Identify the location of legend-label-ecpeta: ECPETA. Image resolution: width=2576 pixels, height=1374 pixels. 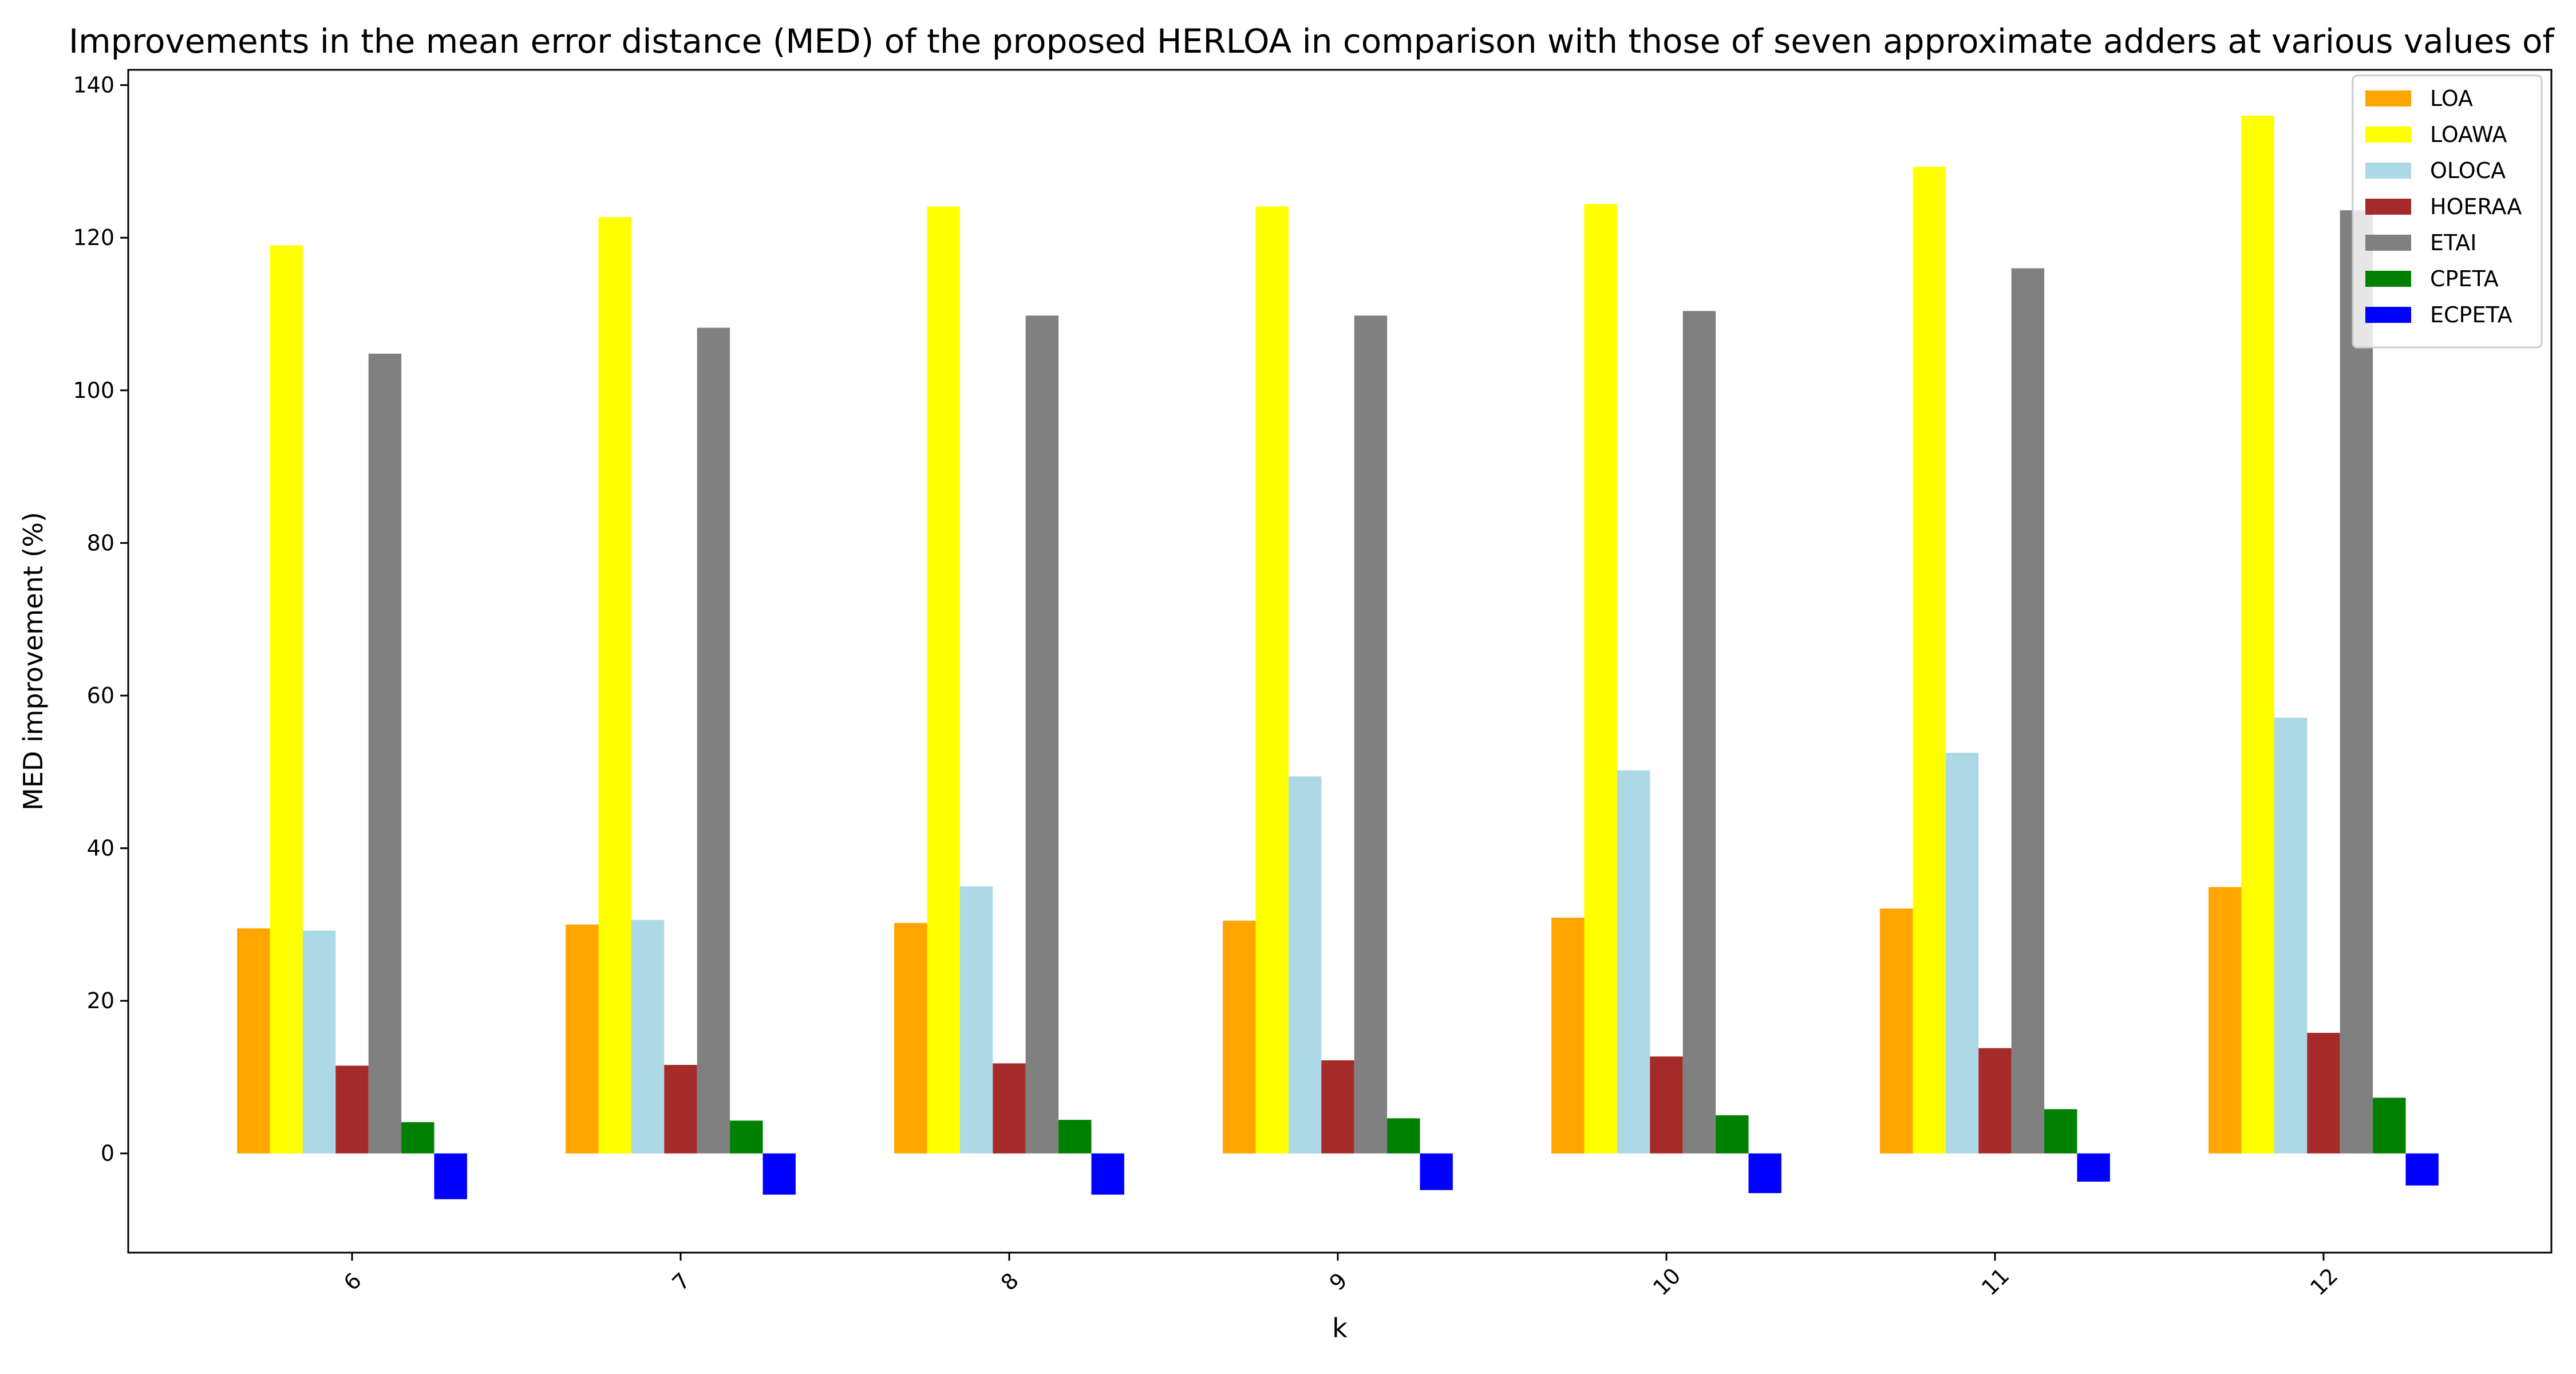
(2471, 314).